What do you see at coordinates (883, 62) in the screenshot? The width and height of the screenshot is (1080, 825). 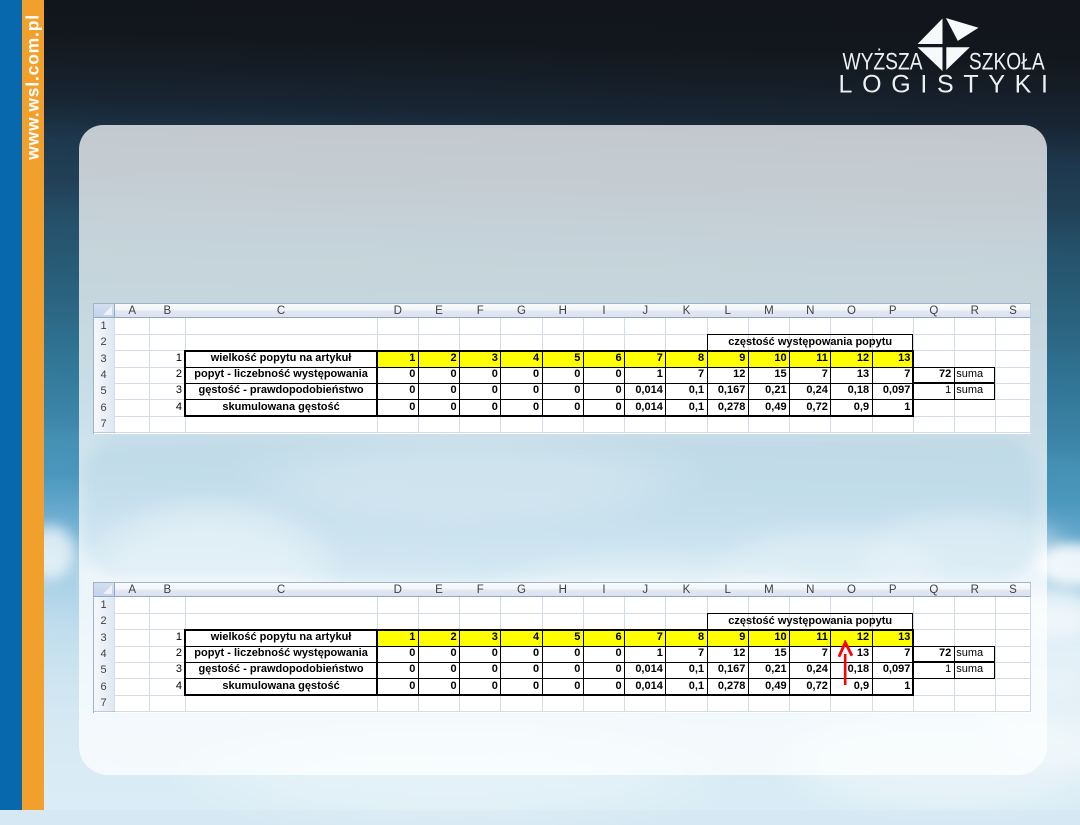 I see `svg-text: WYŻSZA` at bounding box center [883, 62].